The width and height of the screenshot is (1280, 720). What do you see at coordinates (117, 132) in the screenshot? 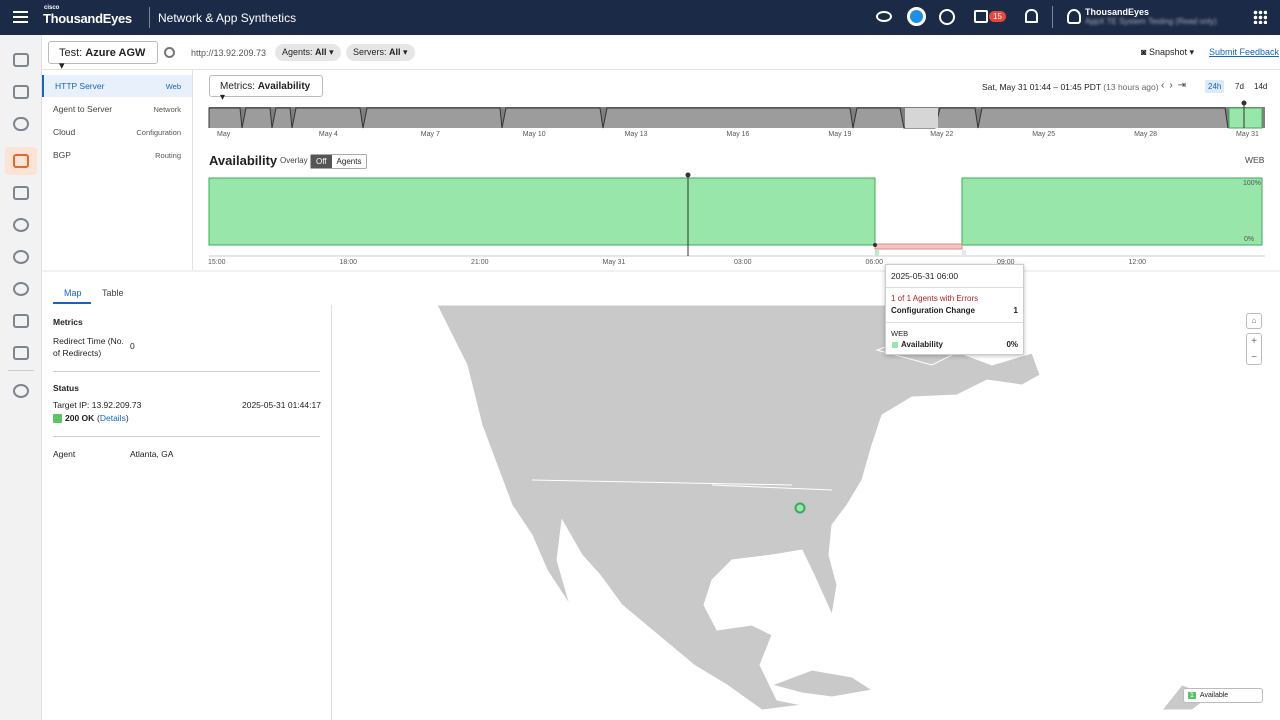
I see `layer-row: Cloud Configuration` at bounding box center [117, 132].